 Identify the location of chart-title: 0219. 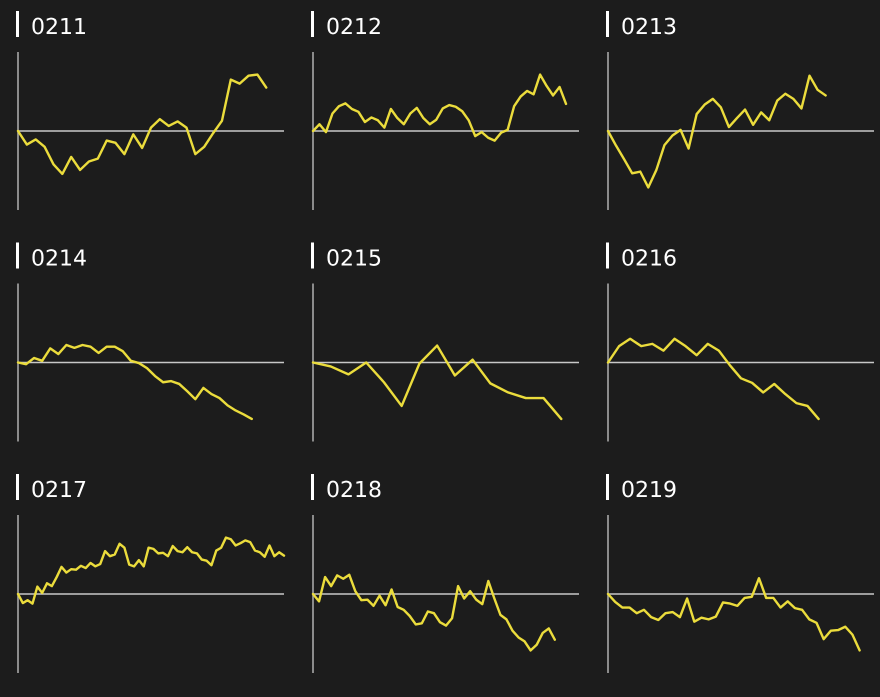
(649, 490).